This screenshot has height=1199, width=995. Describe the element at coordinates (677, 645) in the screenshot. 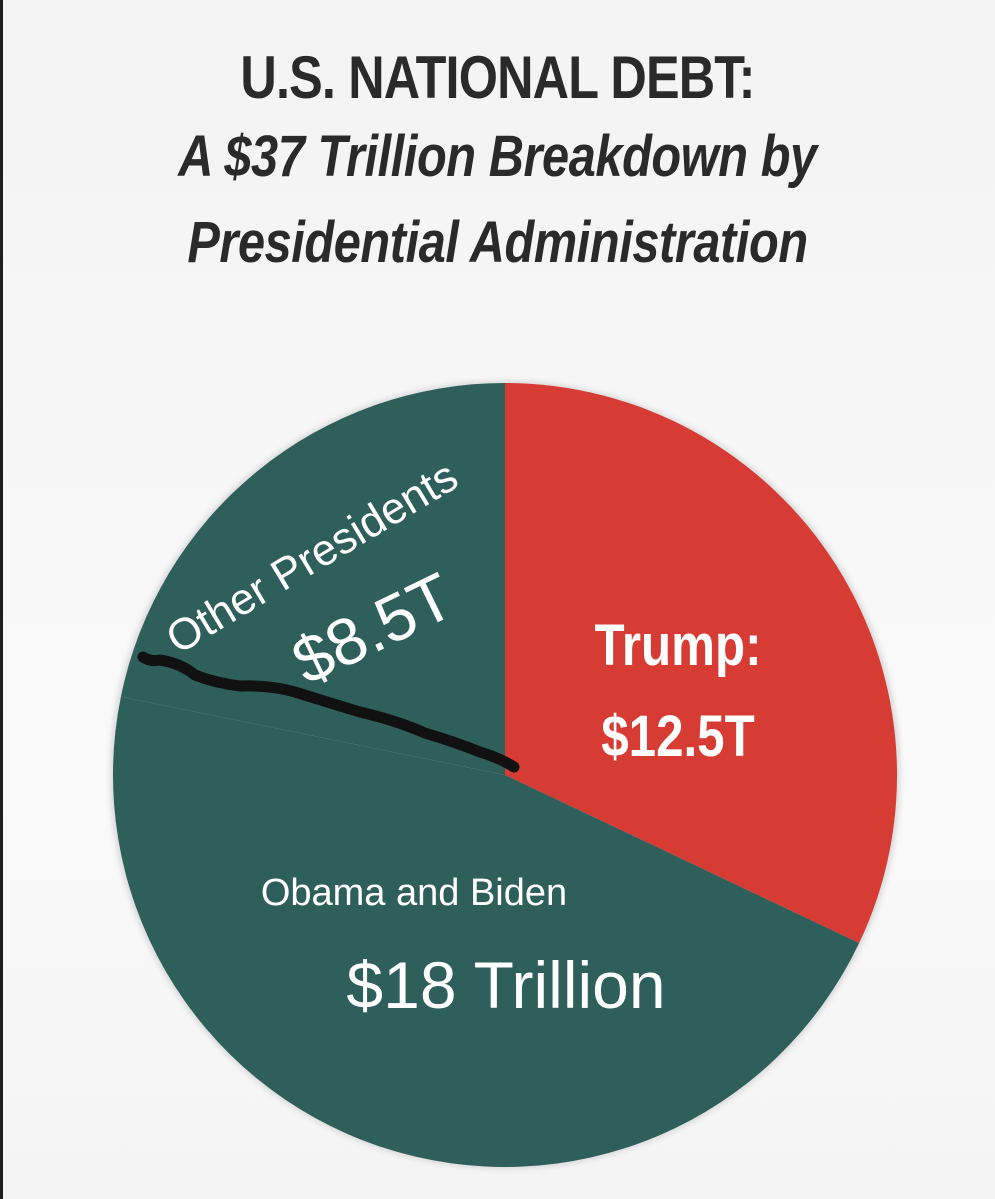

I see `label-trump: Trump:` at that location.